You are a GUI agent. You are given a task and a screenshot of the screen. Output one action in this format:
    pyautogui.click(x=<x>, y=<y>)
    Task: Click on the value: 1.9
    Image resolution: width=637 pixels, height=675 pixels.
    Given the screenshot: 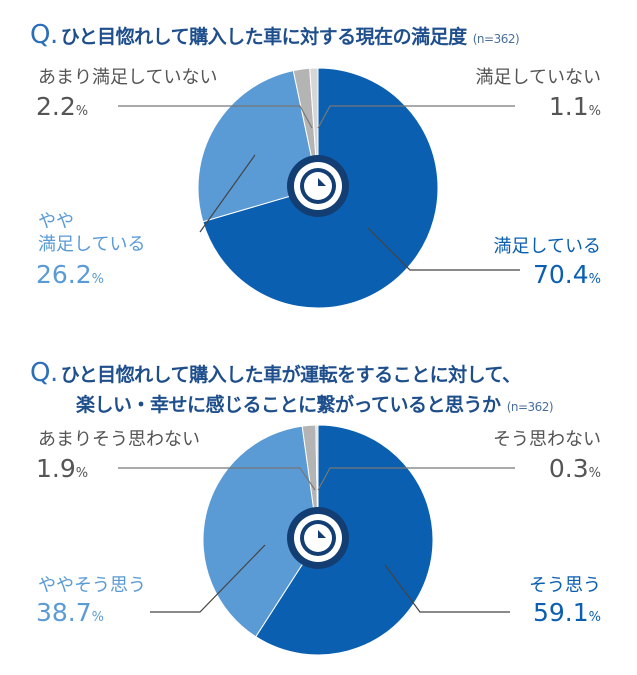 What is the action you would take?
    pyautogui.click(x=56, y=468)
    